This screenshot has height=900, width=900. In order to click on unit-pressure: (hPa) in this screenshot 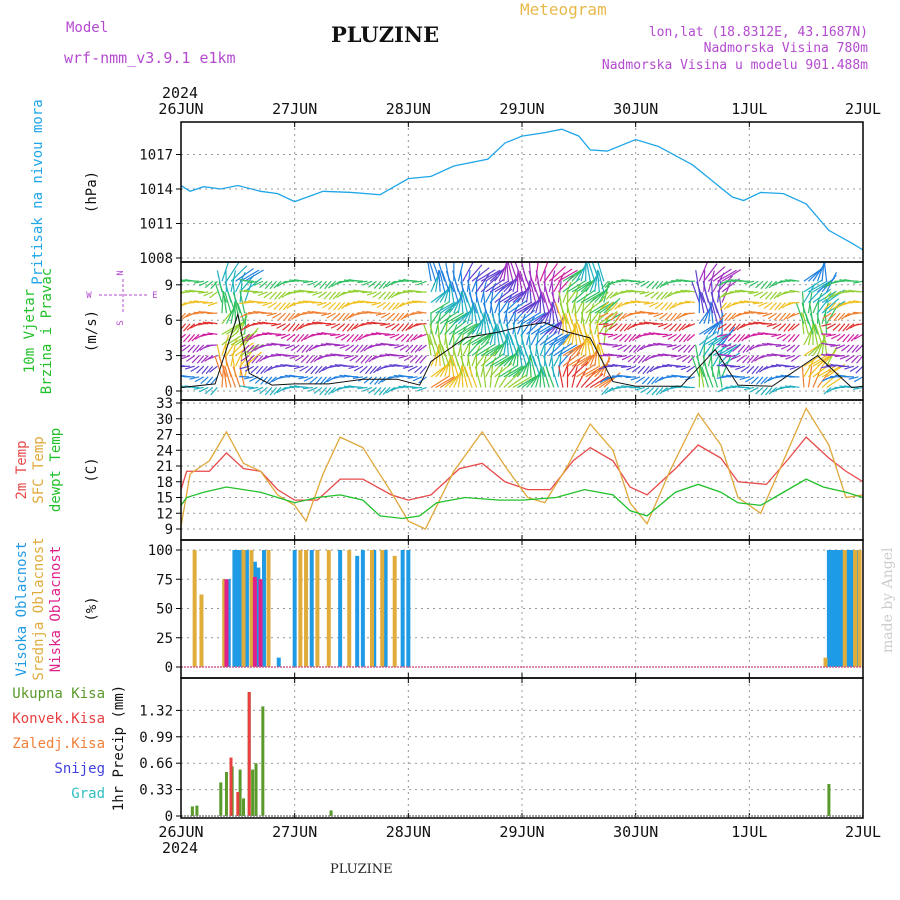, I will do `click(92, 192)`.